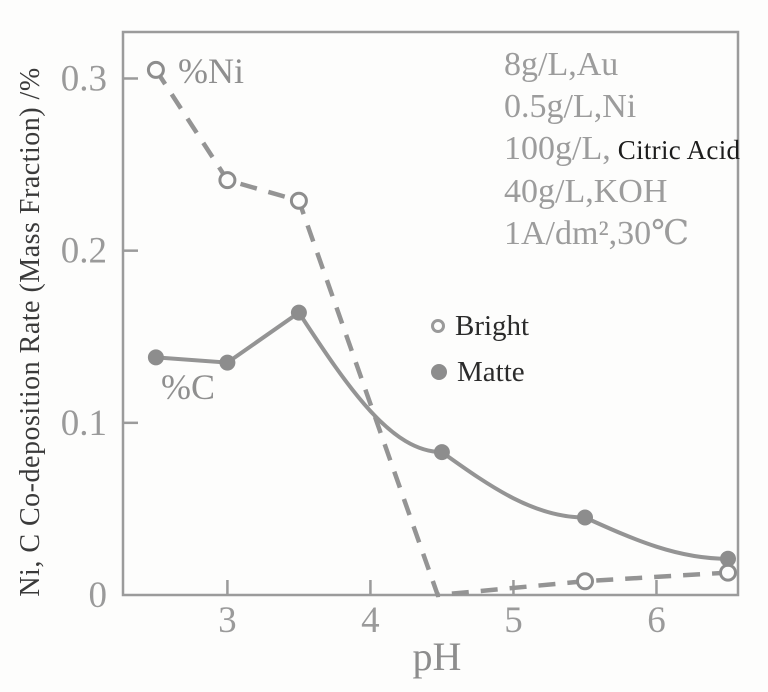 This screenshot has width=768, height=692. Describe the element at coordinates (438, 326) in the screenshot. I see `open-circle-marker-icon` at that location.